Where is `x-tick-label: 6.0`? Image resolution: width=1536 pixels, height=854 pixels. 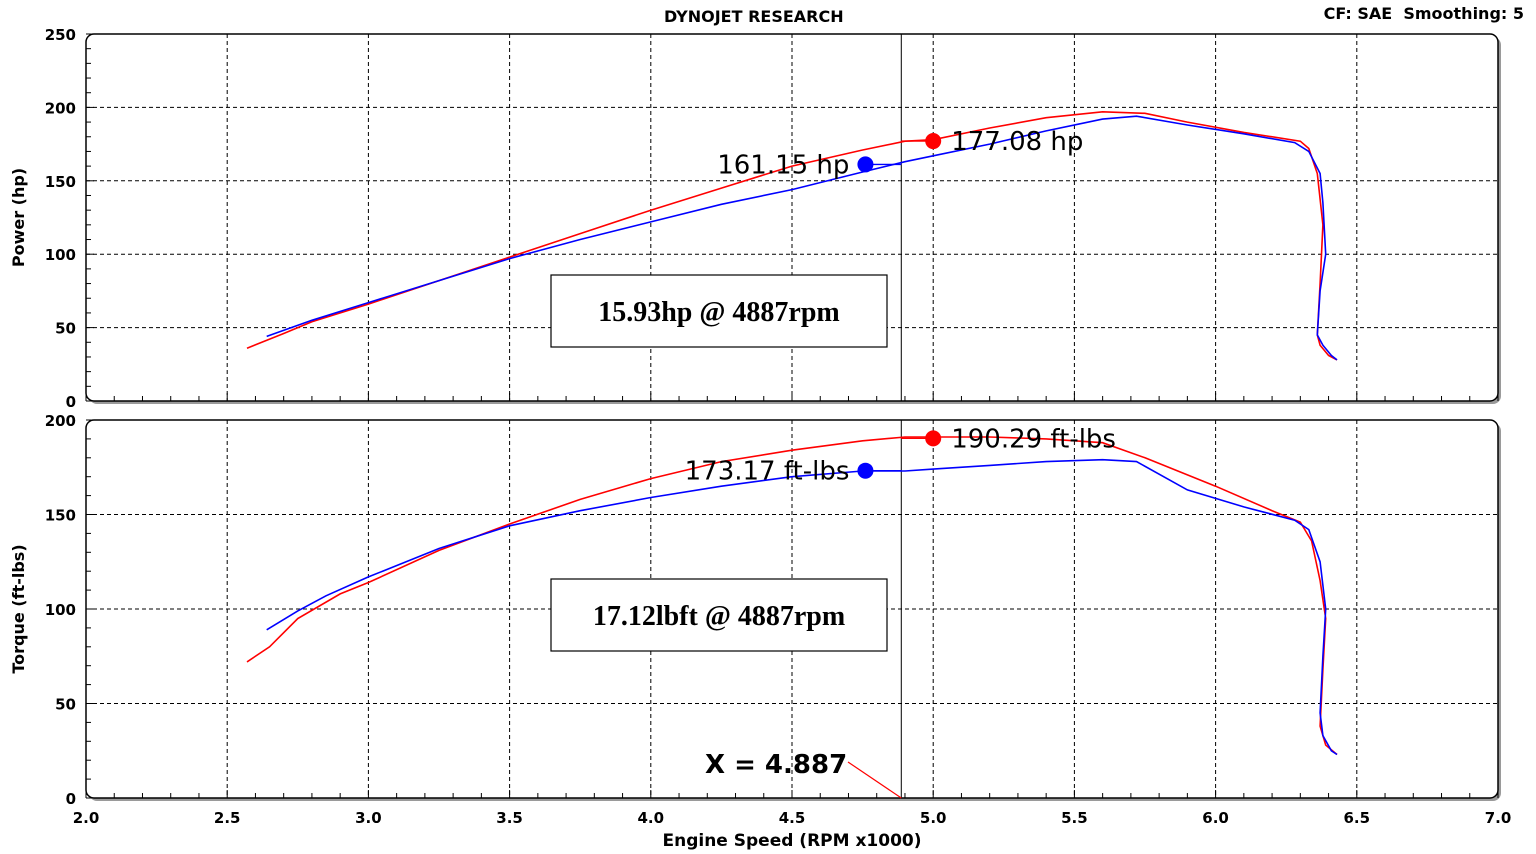 x-tick-label: 6.0 is located at coordinates (1215, 818).